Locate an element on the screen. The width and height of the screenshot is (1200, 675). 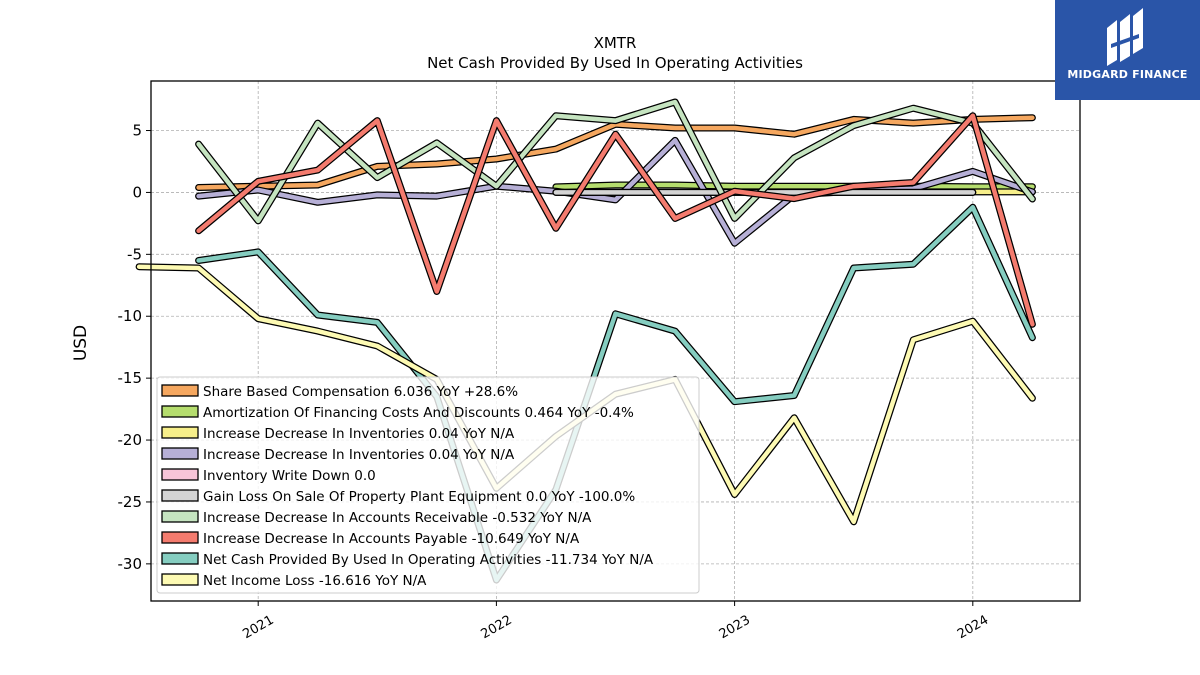
brand-logo: MIDGARD FINANCE is located at coordinates (1127, 50).